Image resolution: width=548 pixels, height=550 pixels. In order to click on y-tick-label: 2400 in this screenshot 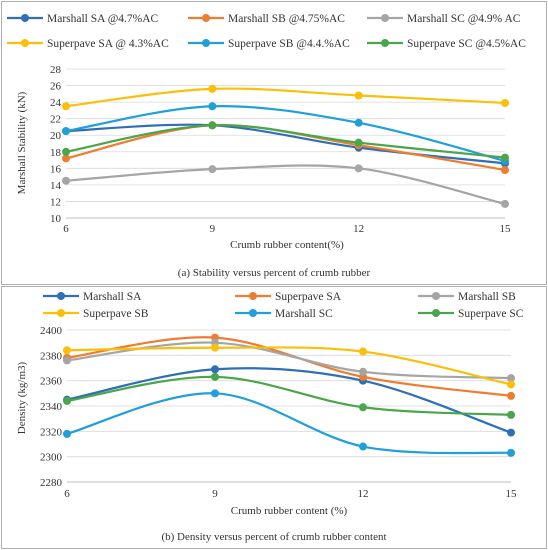, I will do `click(51, 331)`.